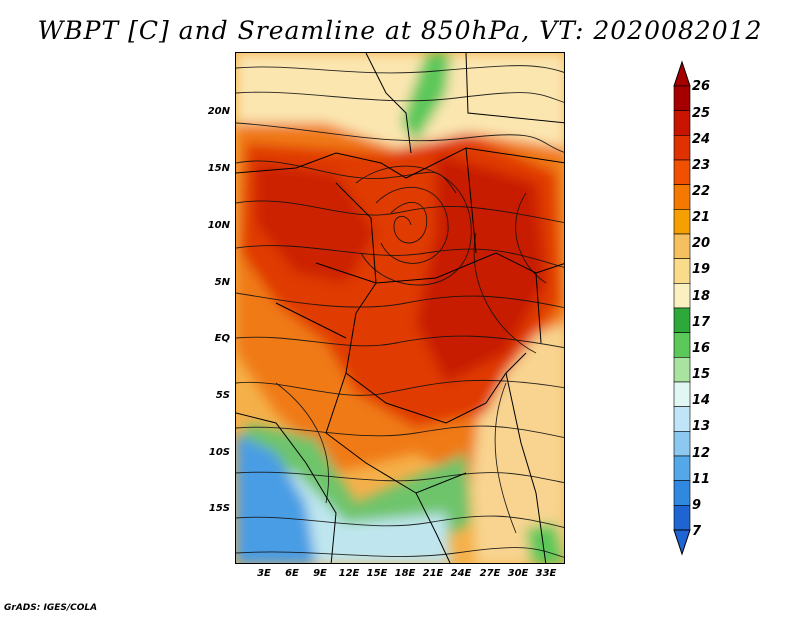 The image size is (800, 618). I want to click on credit-text: GrADS: IGES/COLA, so click(51, 608).